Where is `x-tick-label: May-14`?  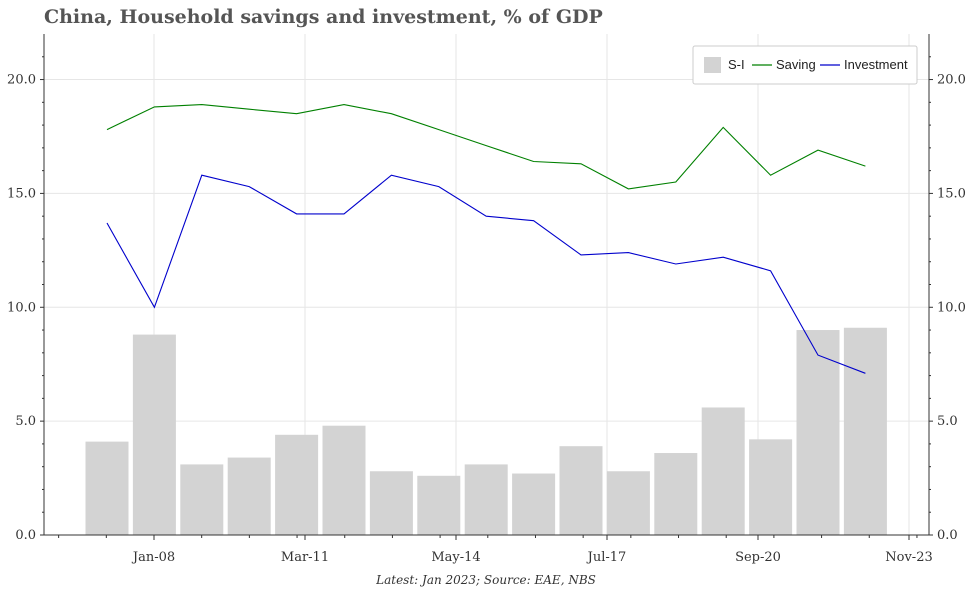
x-tick-label: May-14 is located at coordinates (455, 557).